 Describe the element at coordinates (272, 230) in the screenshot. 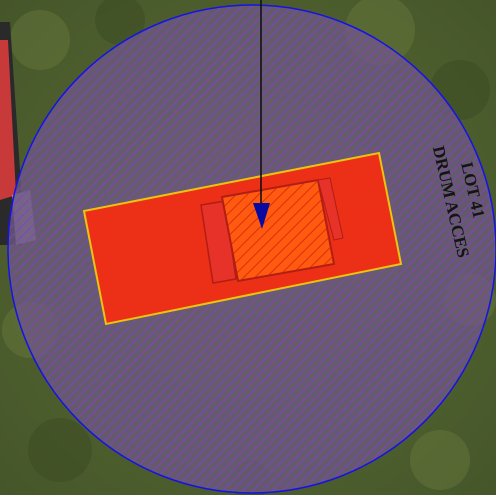

I see `structure` at that location.